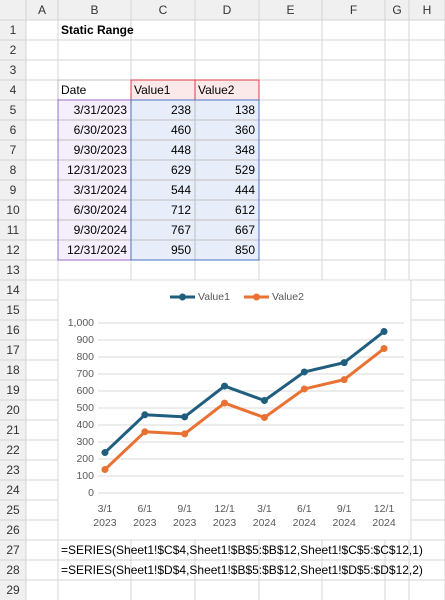 The image size is (445, 600). Describe the element at coordinates (245, 150) in the screenshot. I see `table-cell: 348` at that location.